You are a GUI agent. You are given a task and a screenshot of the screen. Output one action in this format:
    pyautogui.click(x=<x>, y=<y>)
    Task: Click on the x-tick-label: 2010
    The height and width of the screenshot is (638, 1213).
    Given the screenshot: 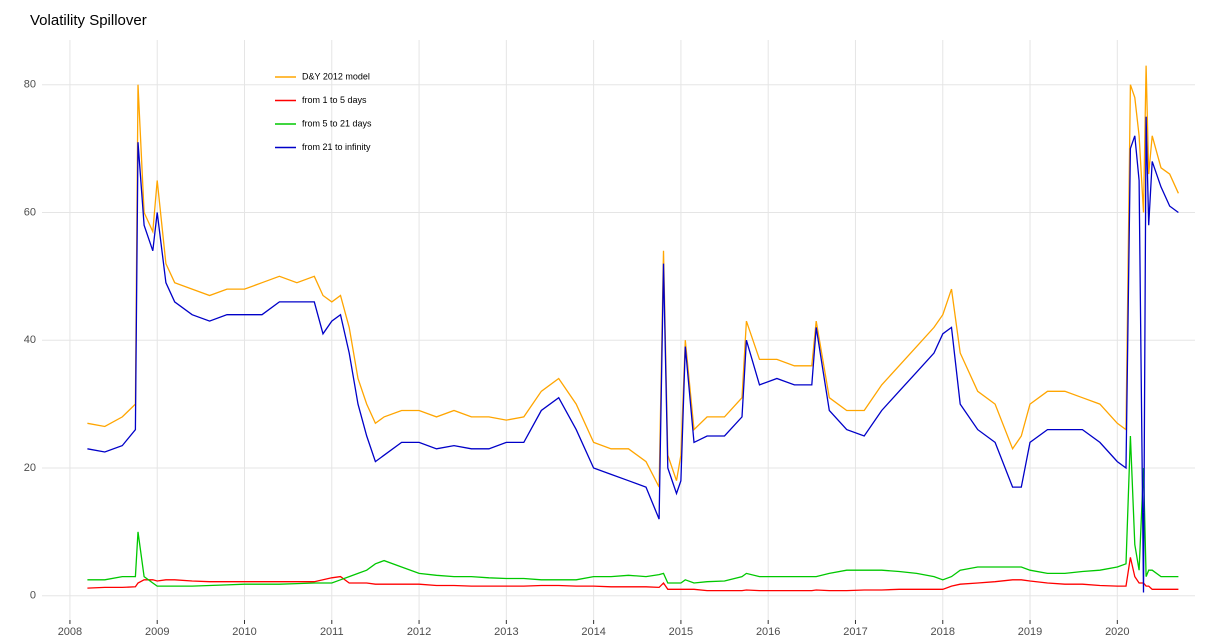 What is the action you would take?
    pyautogui.click(x=244, y=632)
    